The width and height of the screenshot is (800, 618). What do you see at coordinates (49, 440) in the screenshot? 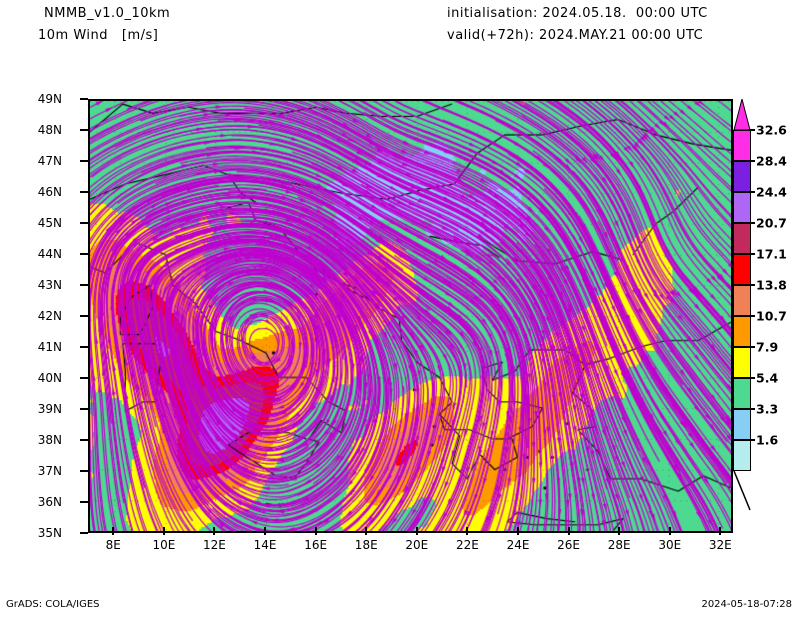
I see `latitude-tick-label: 38N` at bounding box center [49, 440].